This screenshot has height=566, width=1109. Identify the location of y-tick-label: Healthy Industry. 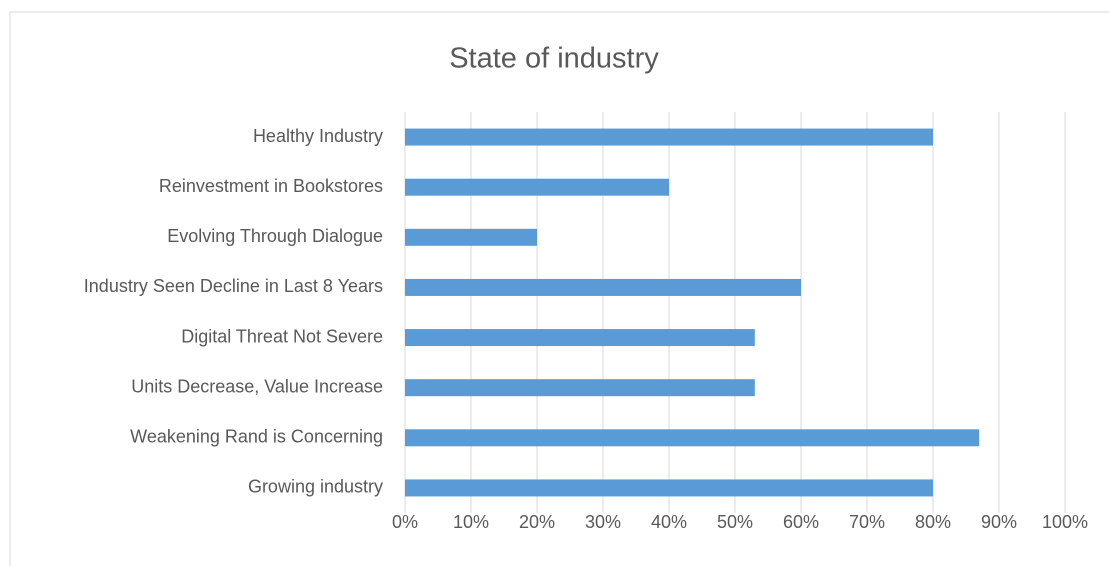
(318, 136).